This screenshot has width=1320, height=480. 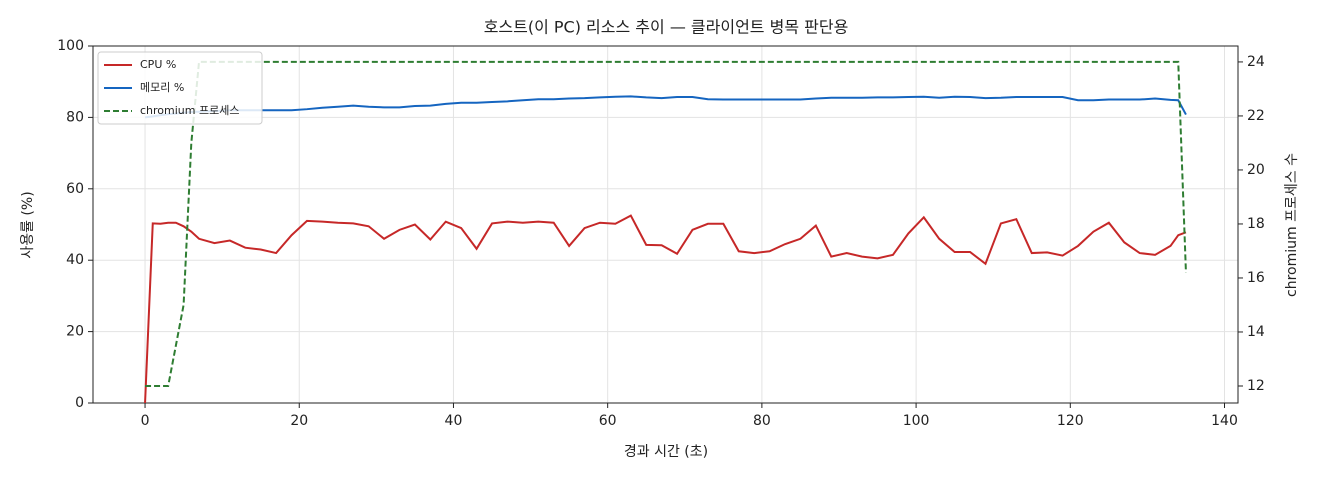 What do you see at coordinates (916, 421) in the screenshot?
I see `x-tick-label: 100` at bounding box center [916, 421].